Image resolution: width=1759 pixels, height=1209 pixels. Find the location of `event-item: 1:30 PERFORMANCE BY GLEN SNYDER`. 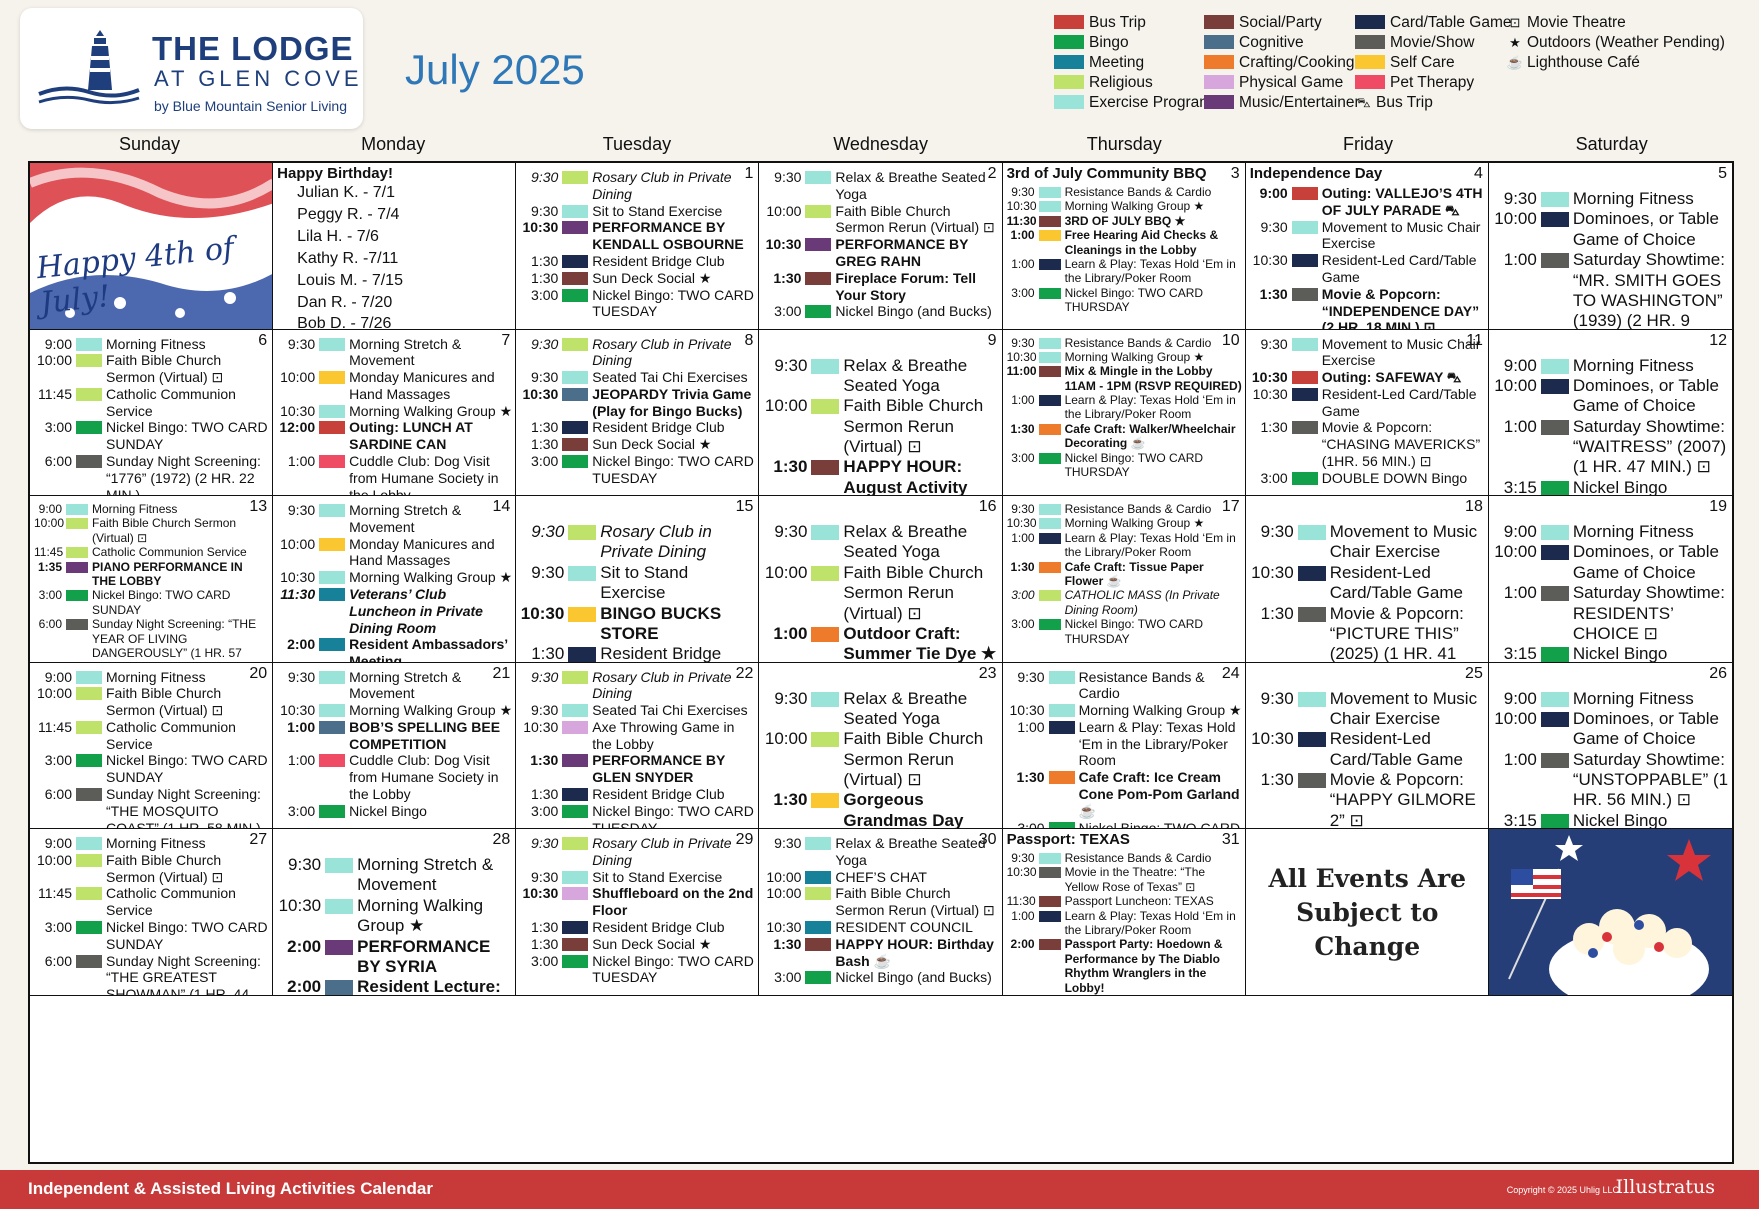

event-item: 1:30 PERFORMANCE BY GLEN SNYDER is located at coordinates (637, 769).